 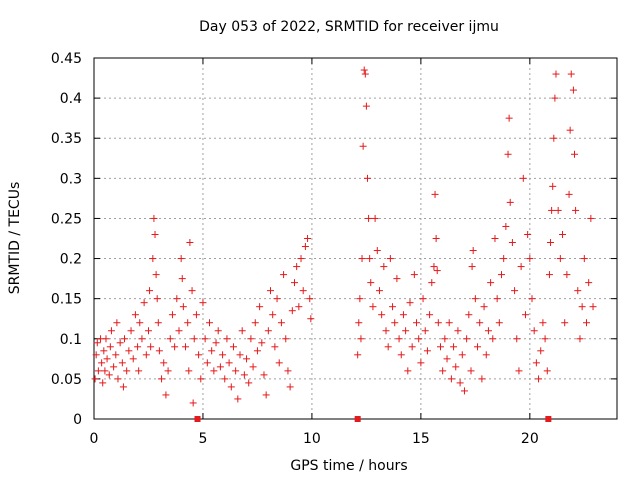 What do you see at coordinates (312, 439) in the screenshot?
I see `x-tick-label: 10` at bounding box center [312, 439].